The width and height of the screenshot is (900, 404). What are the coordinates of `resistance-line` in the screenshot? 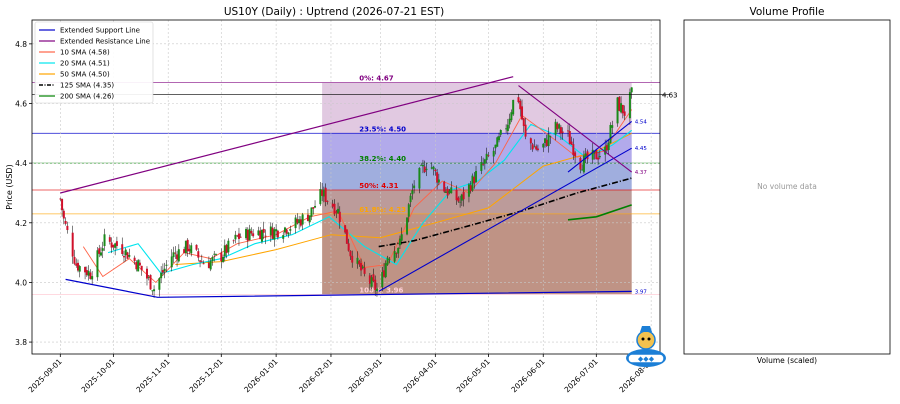 It's located at (287, 135).